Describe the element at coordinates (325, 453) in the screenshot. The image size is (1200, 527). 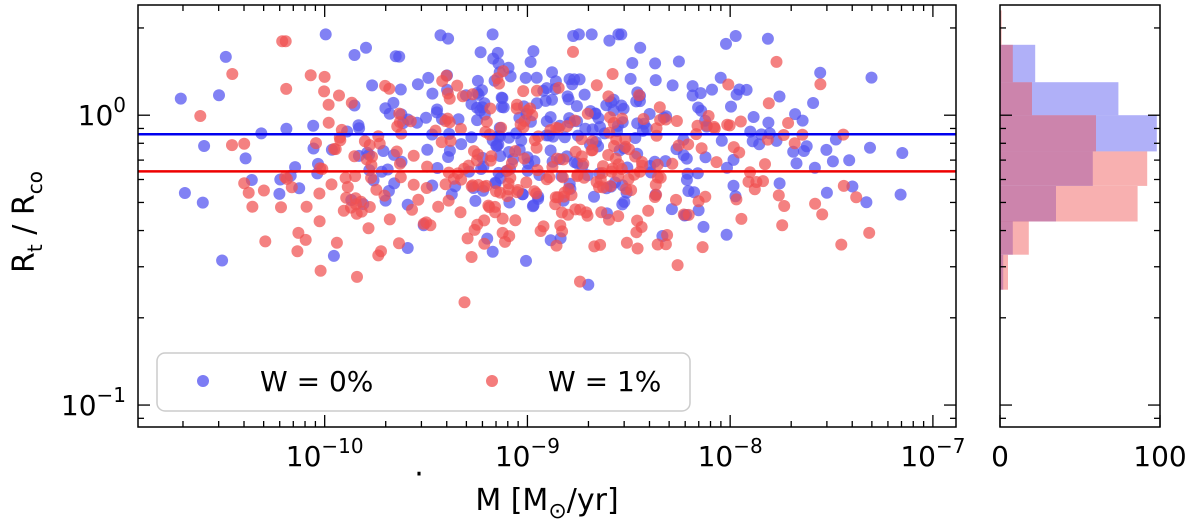
I see `x-tick-label: 10−10` at that location.